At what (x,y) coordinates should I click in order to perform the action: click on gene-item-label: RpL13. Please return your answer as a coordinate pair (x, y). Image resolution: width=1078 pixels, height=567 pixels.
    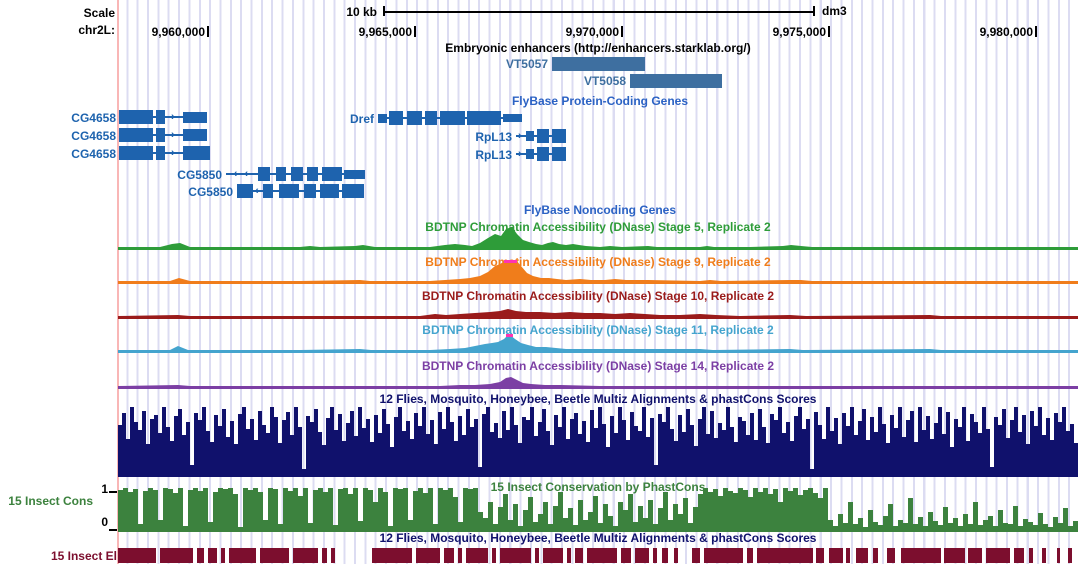
    Looking at the image, I should click on (493, 155).